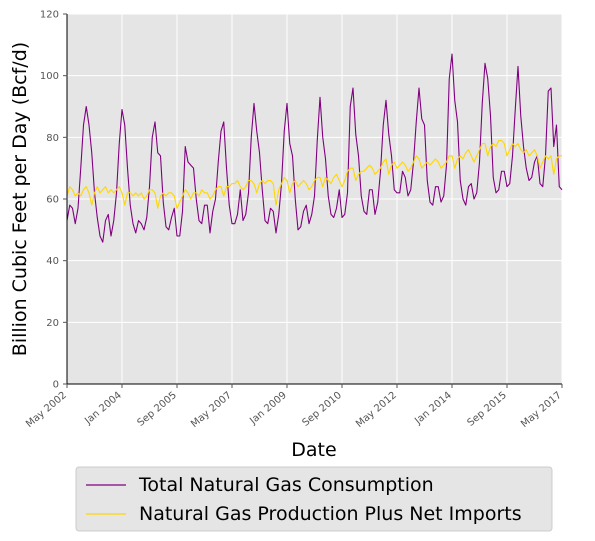  I want to click on y-axis-label: Billion Cubic Feet per Day (Bcf/d), so click(20, 199).